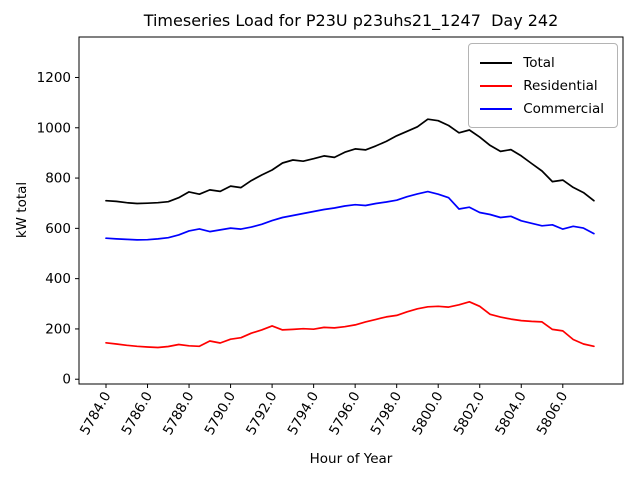 Image resolution: width=640 pixels, height=480 pixels. Describe the element at coordinates (427, 413) in the screenshot. I see `x-tick-label: 5800.0` at that location.